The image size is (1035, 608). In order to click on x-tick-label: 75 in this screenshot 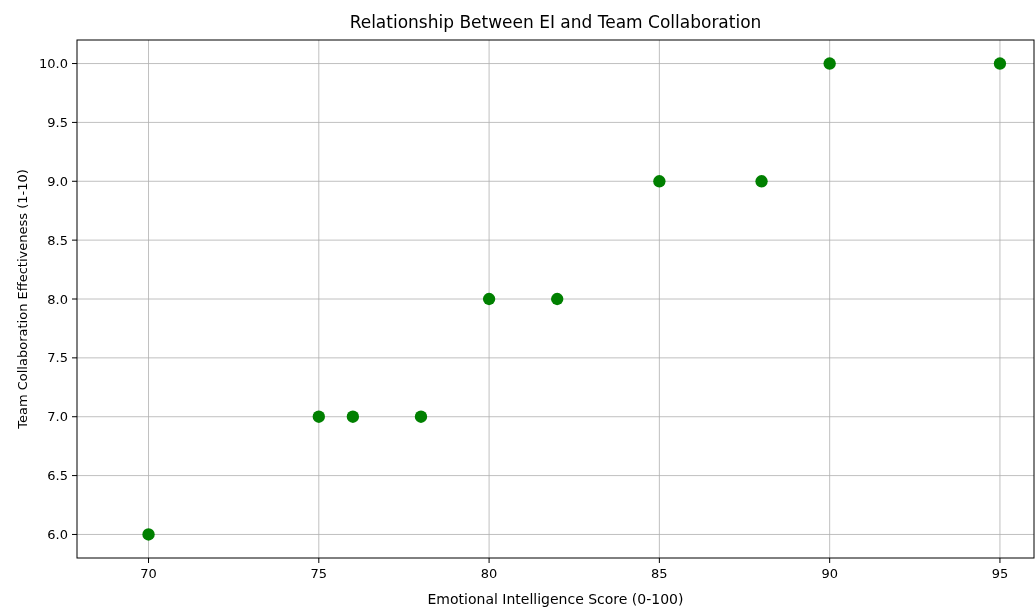, I will do `click(319, 573)`.